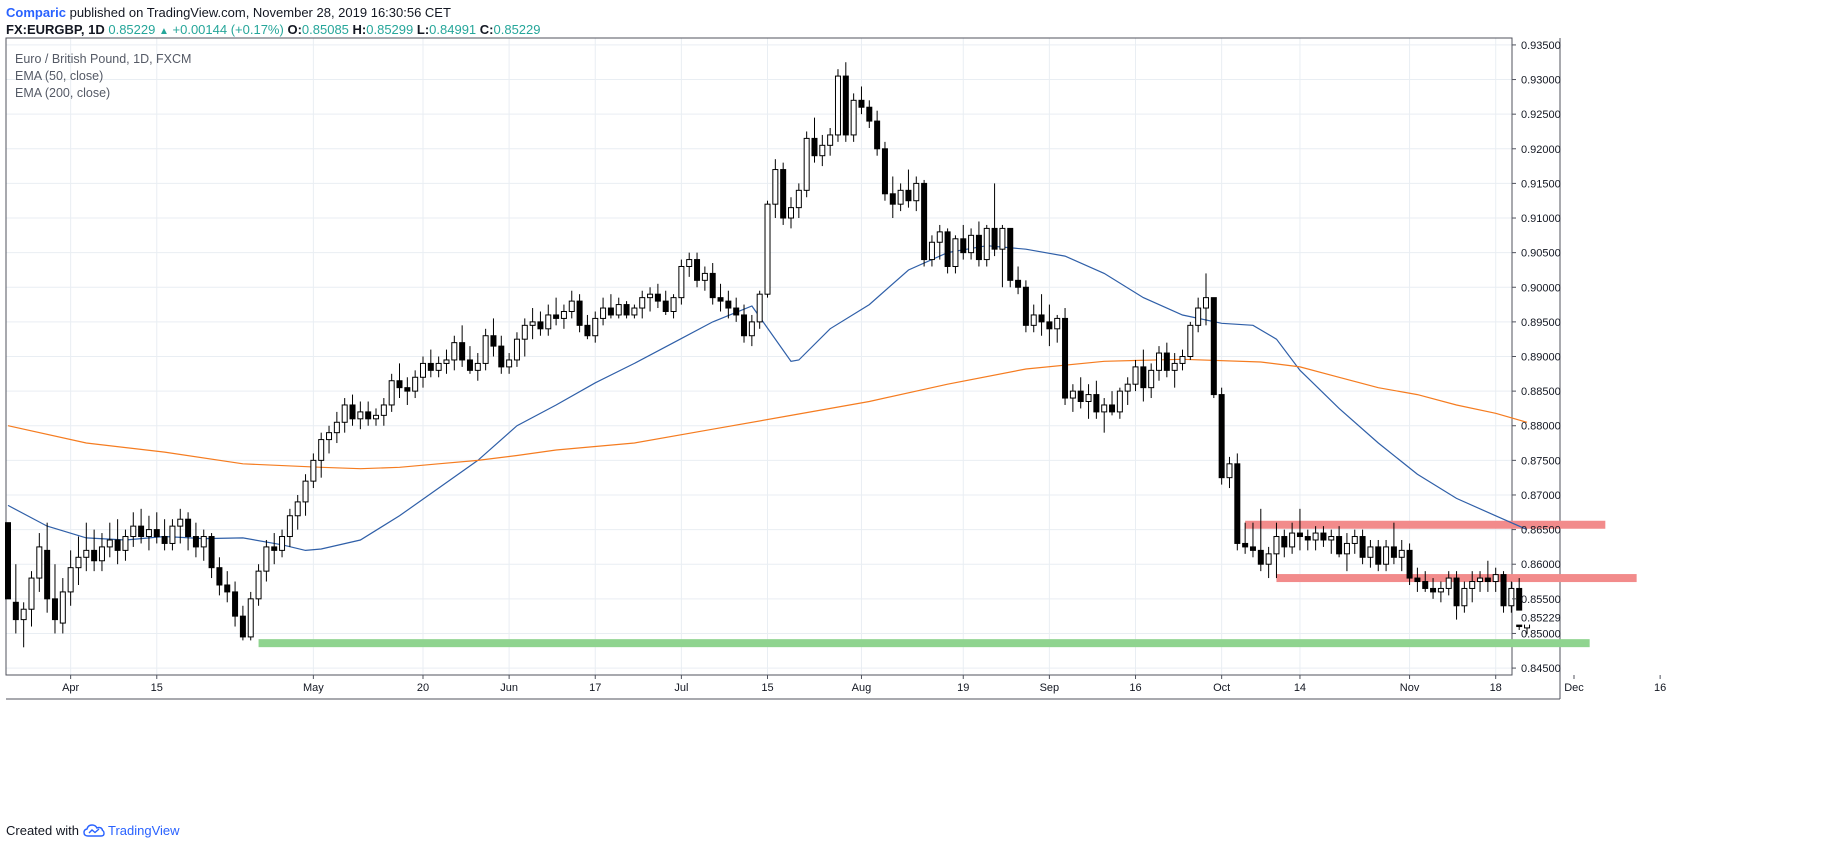  I want to click on price-tick-label: 0.91500, so click(1541, 184).